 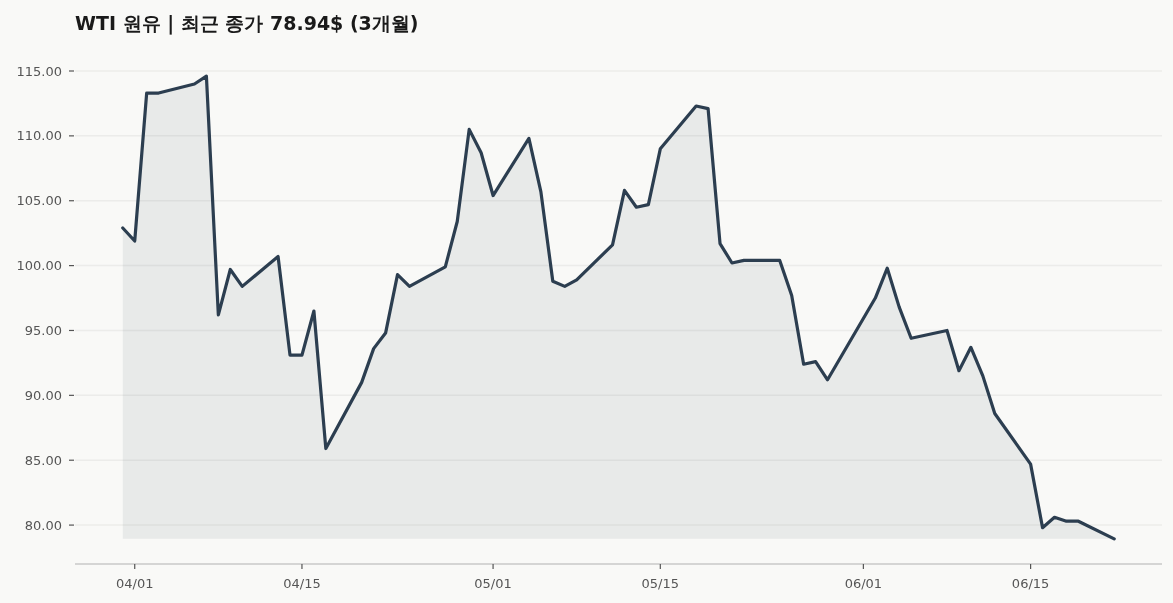 I want to click on x-tick-label: 06/15, so click(x=1030, y=583).